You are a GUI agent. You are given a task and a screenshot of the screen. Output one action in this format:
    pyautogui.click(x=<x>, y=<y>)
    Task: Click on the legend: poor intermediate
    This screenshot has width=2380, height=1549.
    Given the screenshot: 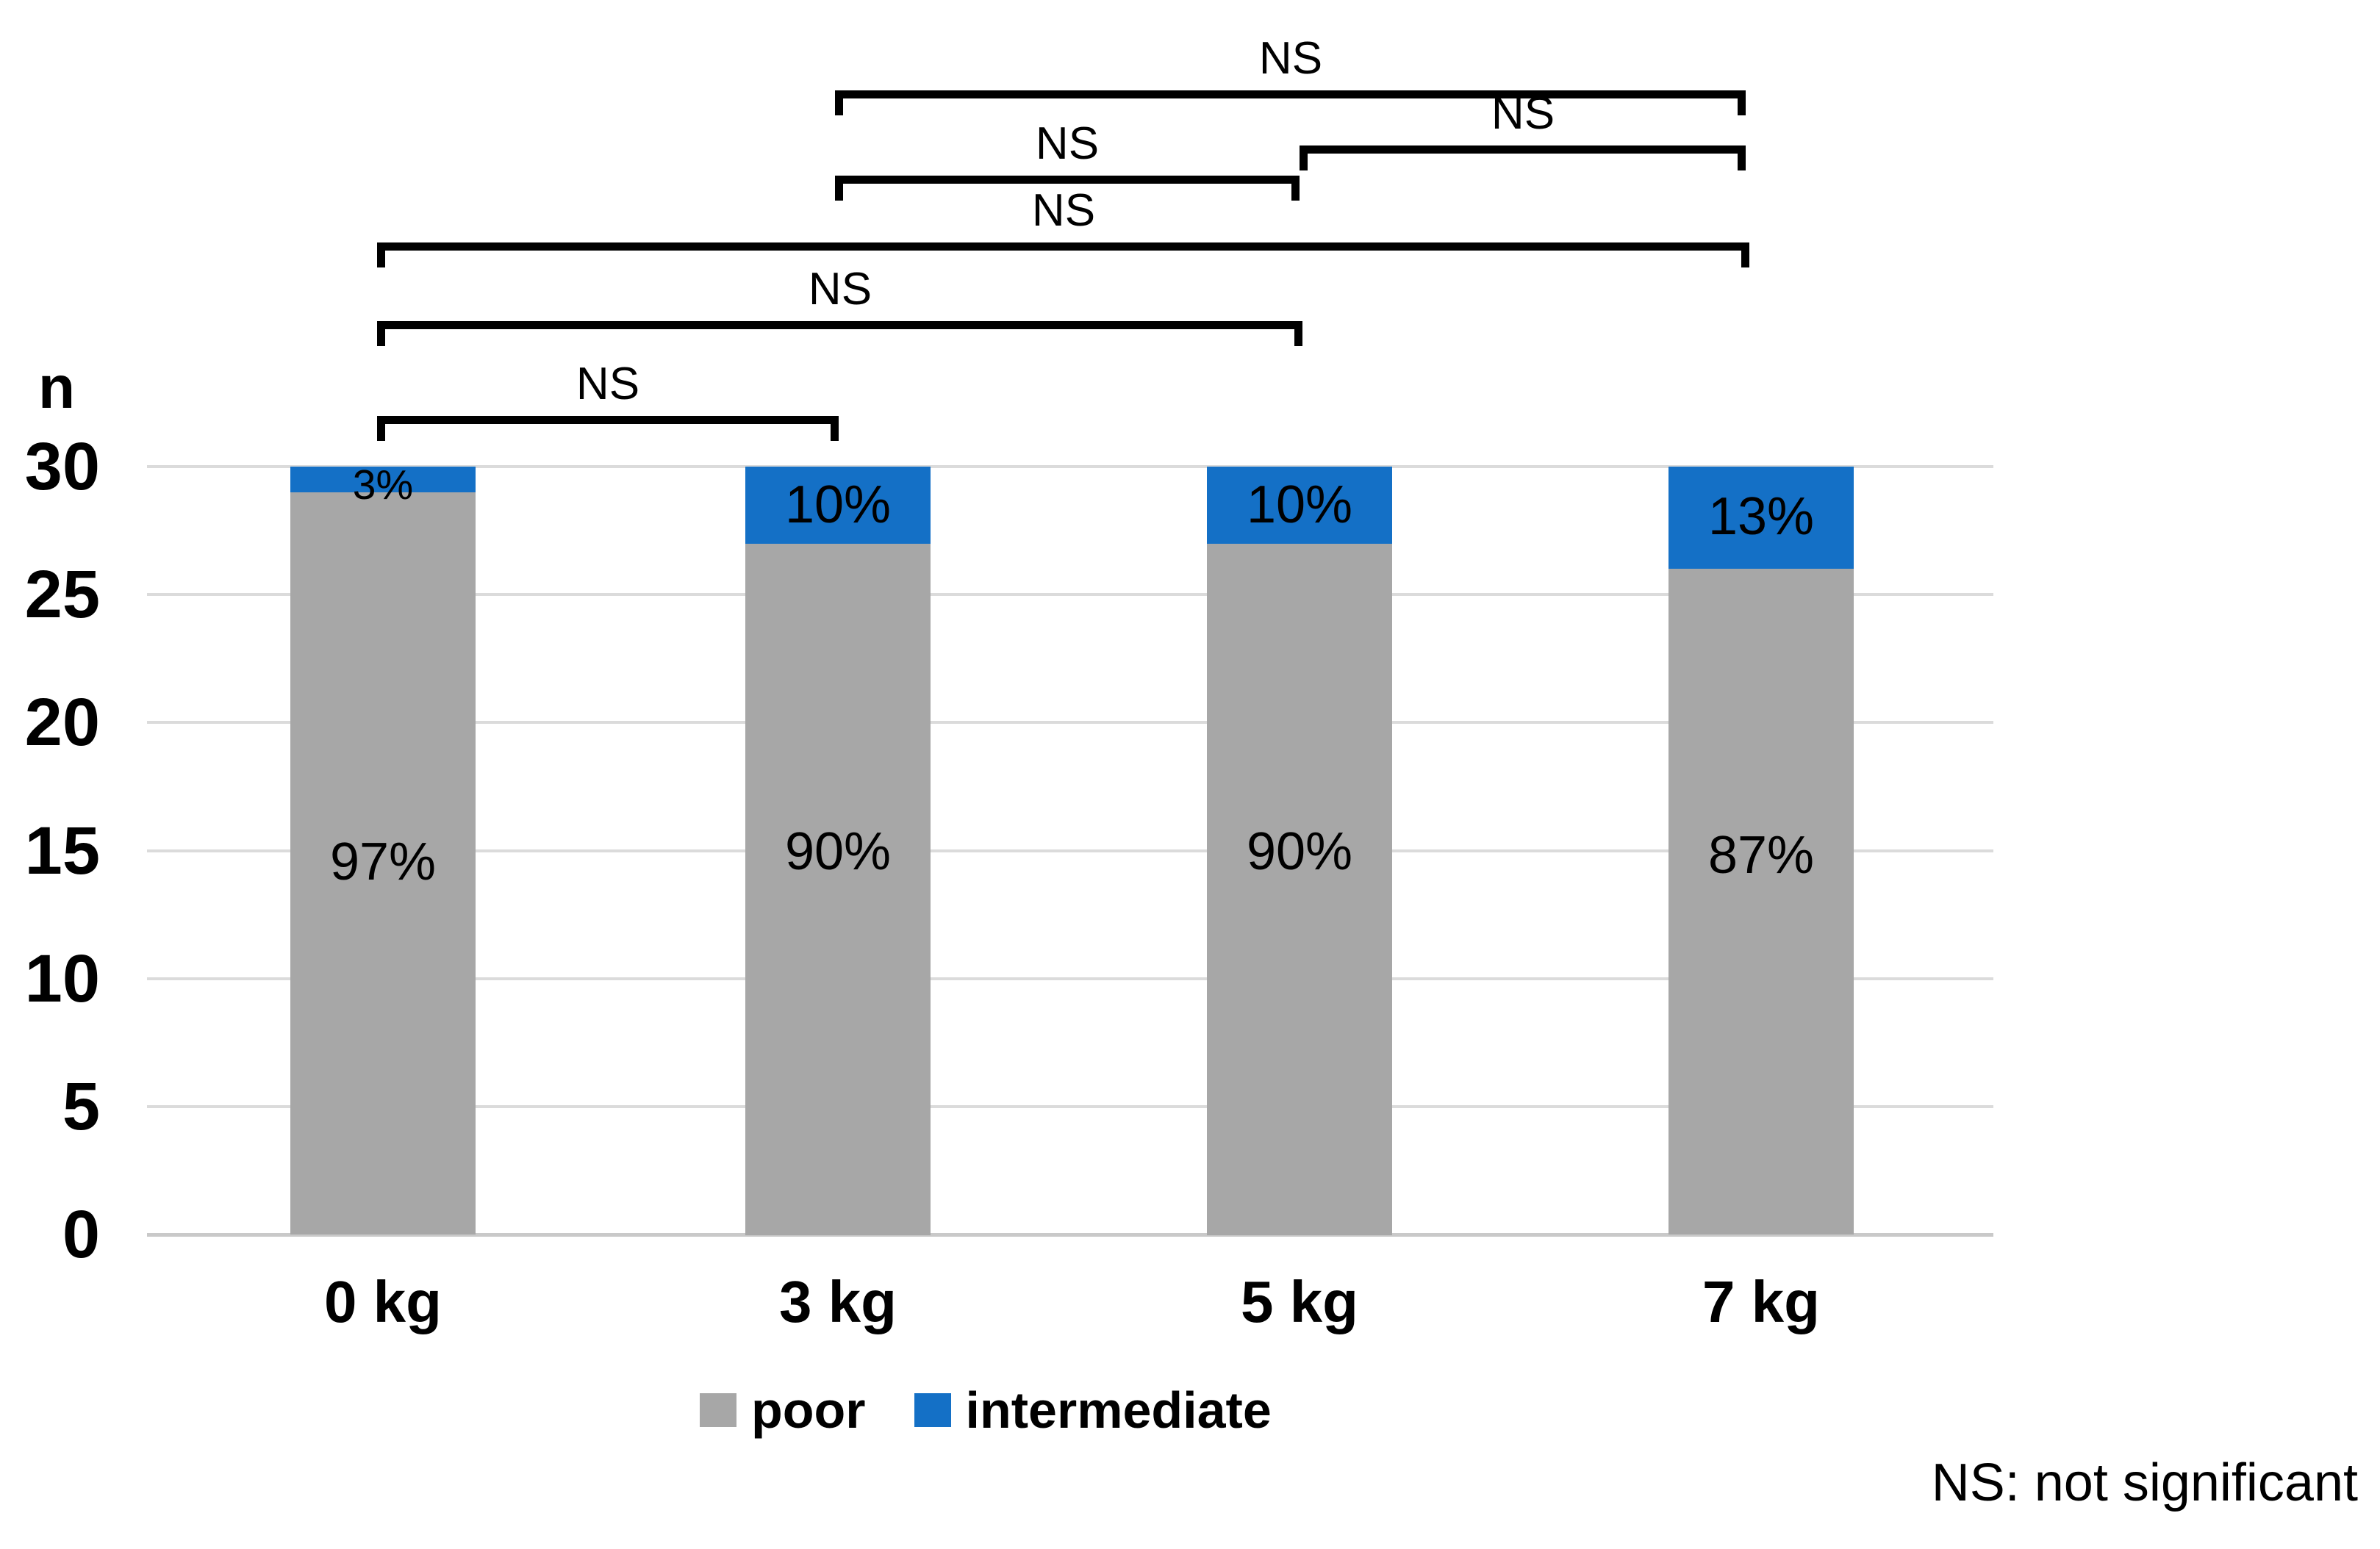 What is the action you would take?
    pyautogui.click(x=986, y=1410)
    